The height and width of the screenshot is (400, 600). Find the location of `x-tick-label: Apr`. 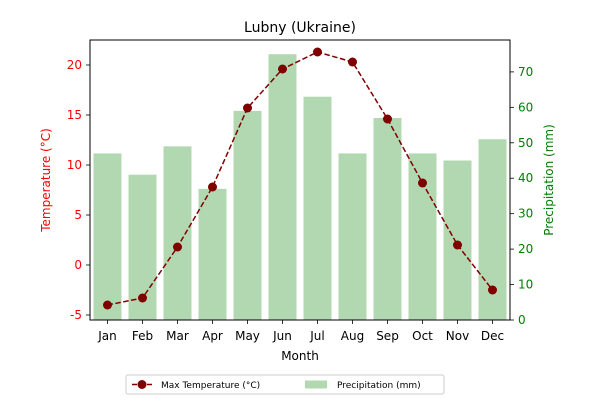

x-tick-label: Apr is located at coordinates (212, 336).